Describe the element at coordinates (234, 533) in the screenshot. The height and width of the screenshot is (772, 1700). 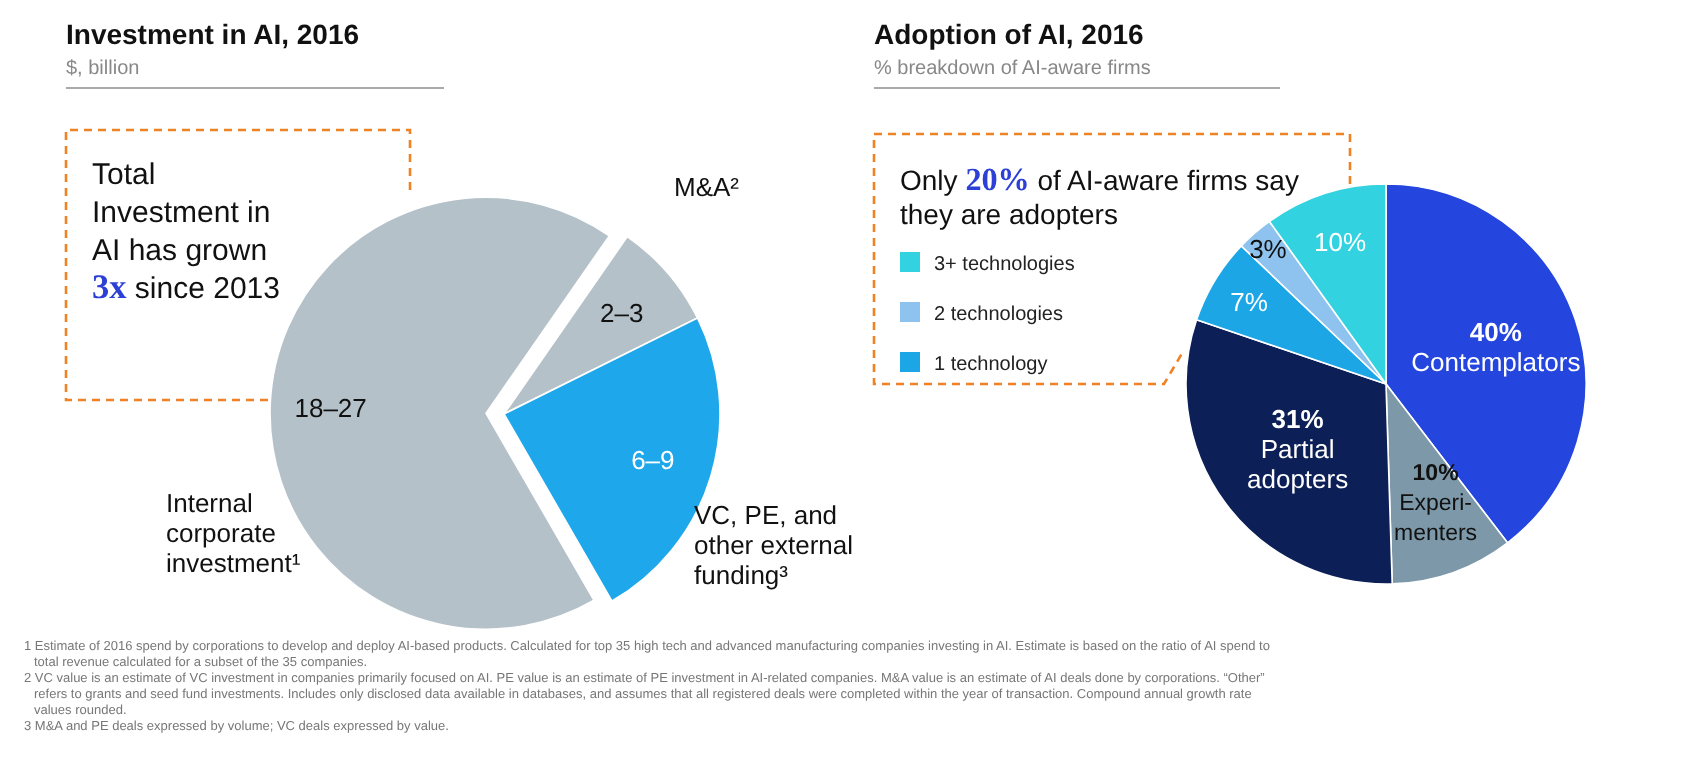
I see `slice-label: Internal corporate investment¹` at that location.